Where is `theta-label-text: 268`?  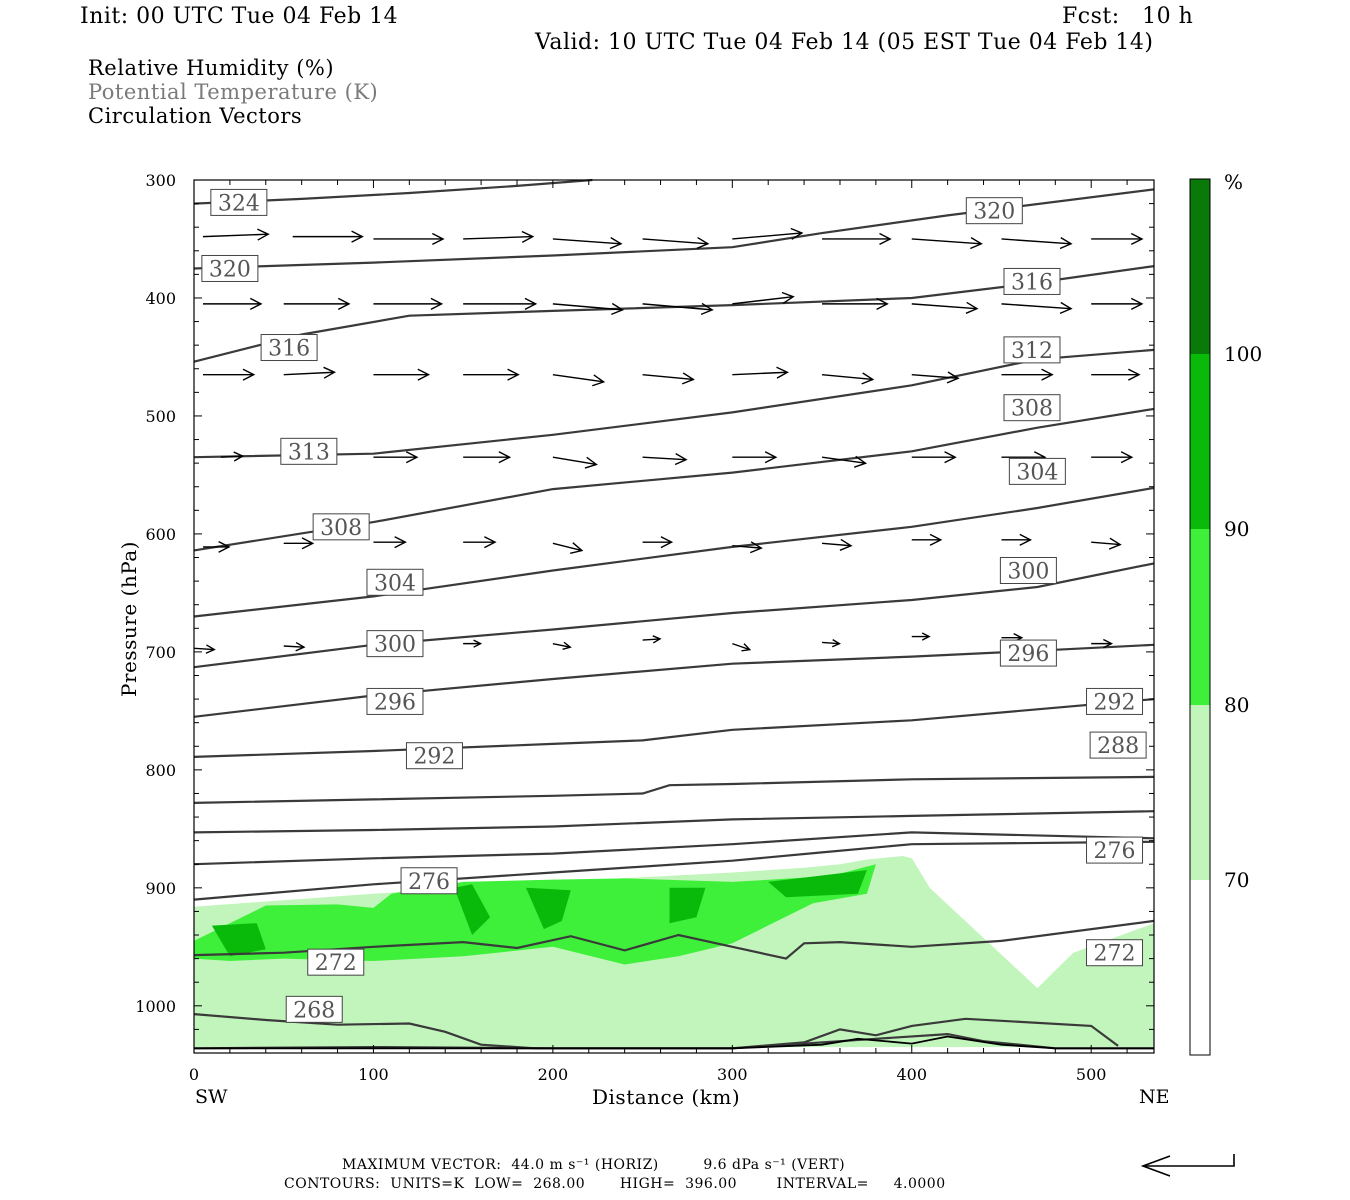
theta-label-text: 268 is located at coordinates (314, 1010).